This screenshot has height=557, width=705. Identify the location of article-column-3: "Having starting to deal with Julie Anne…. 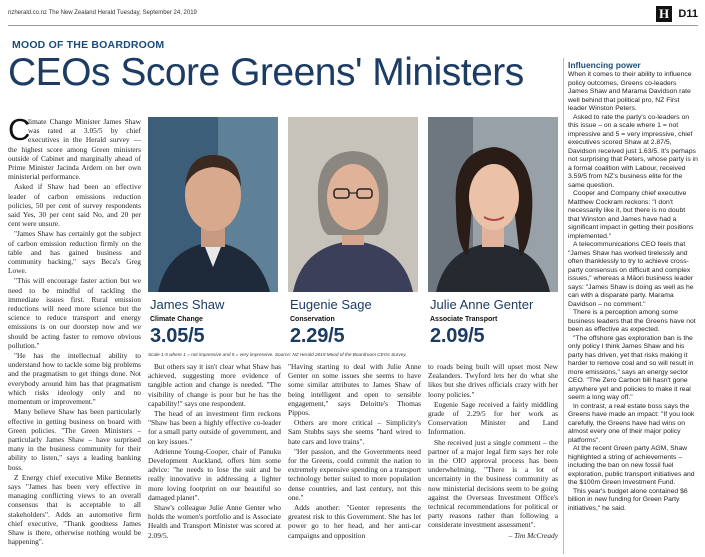
(354, 458).